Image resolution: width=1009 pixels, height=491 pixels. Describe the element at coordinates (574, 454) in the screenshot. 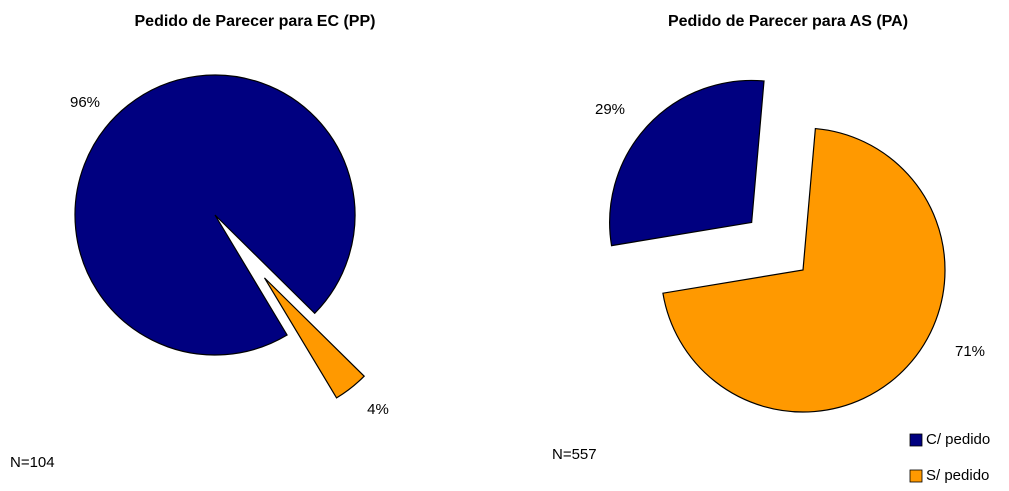

I see `annotation: N=557` at that location.